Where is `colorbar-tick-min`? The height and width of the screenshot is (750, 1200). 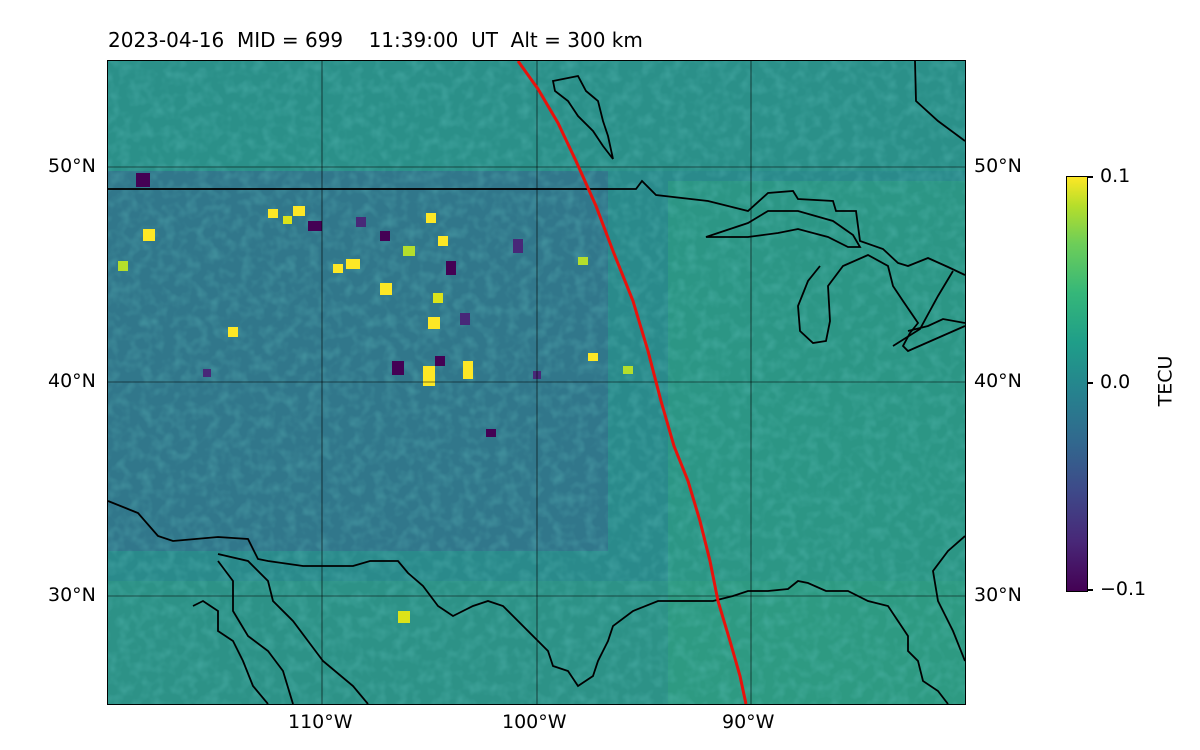 colorbar-tick-min is located at coordinates (1090, 590).